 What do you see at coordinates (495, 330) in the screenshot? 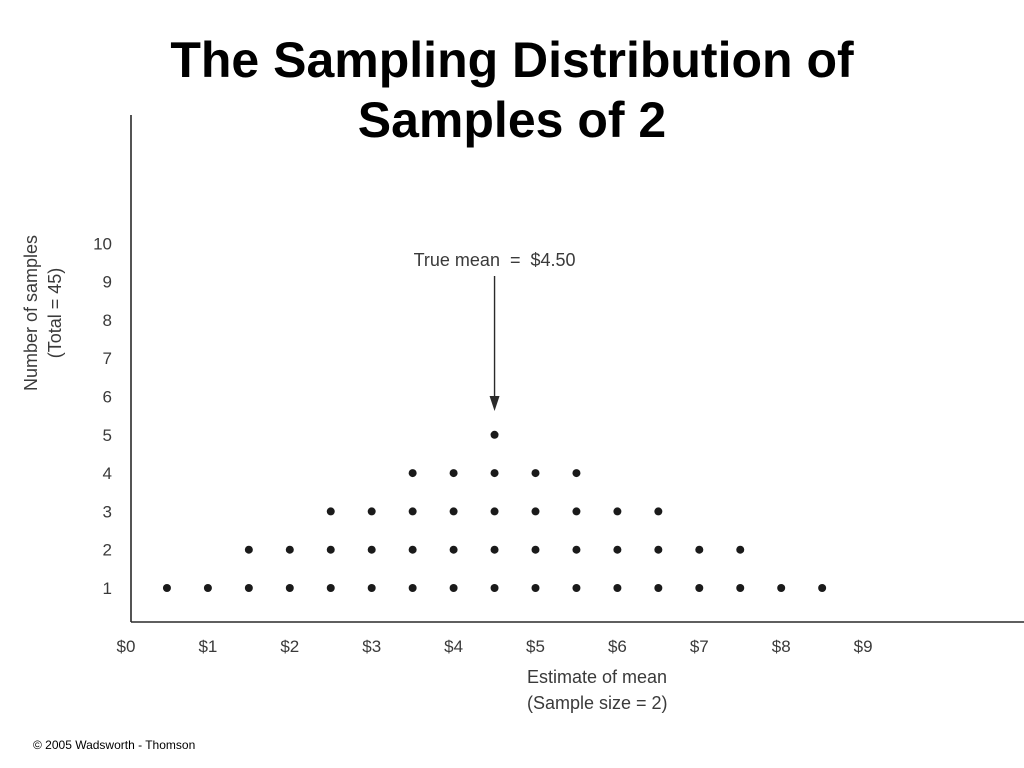
I see `true-mean-annotation: True mean = $4.50` at bounding box center [495, 330].